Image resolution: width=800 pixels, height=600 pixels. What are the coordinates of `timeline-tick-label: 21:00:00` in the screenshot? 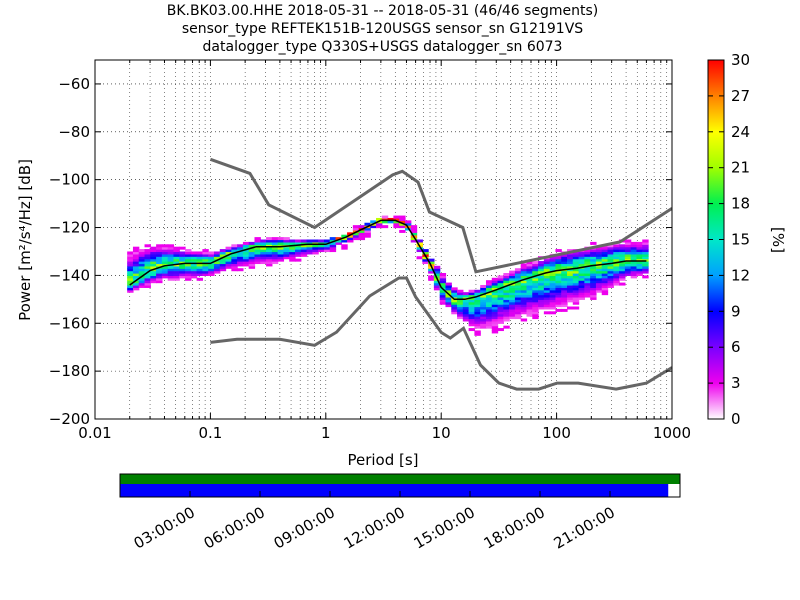 It's located at (584, 527).